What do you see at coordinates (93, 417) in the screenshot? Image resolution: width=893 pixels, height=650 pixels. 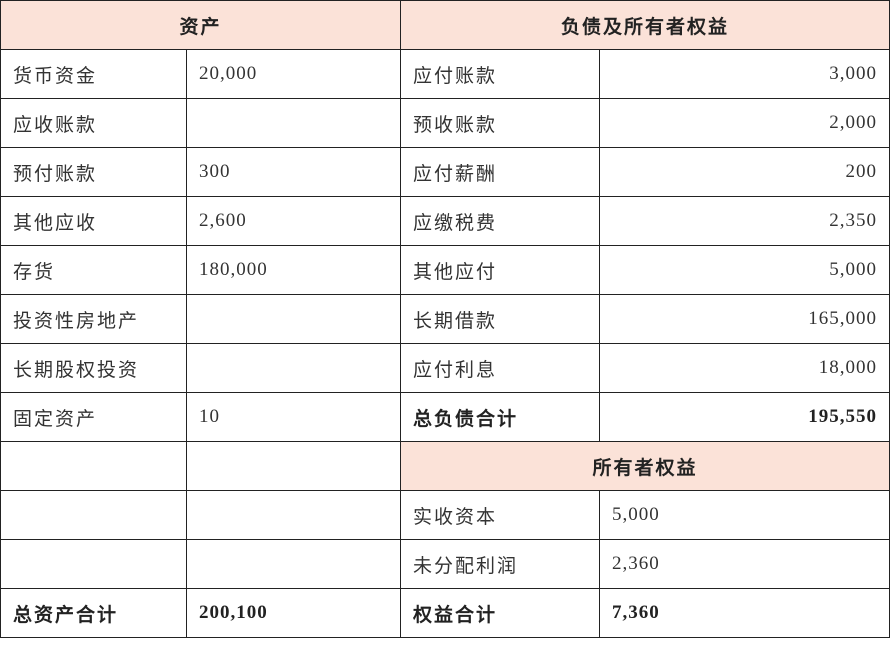 I see `asset-label: 固定资产` at bounding box center [93, 417].